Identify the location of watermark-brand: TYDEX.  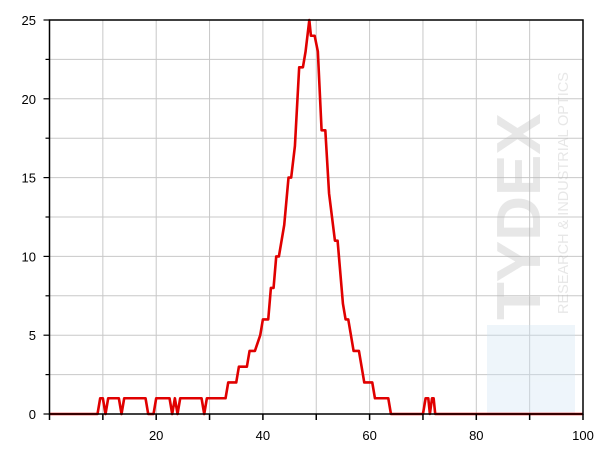
(519, 216).